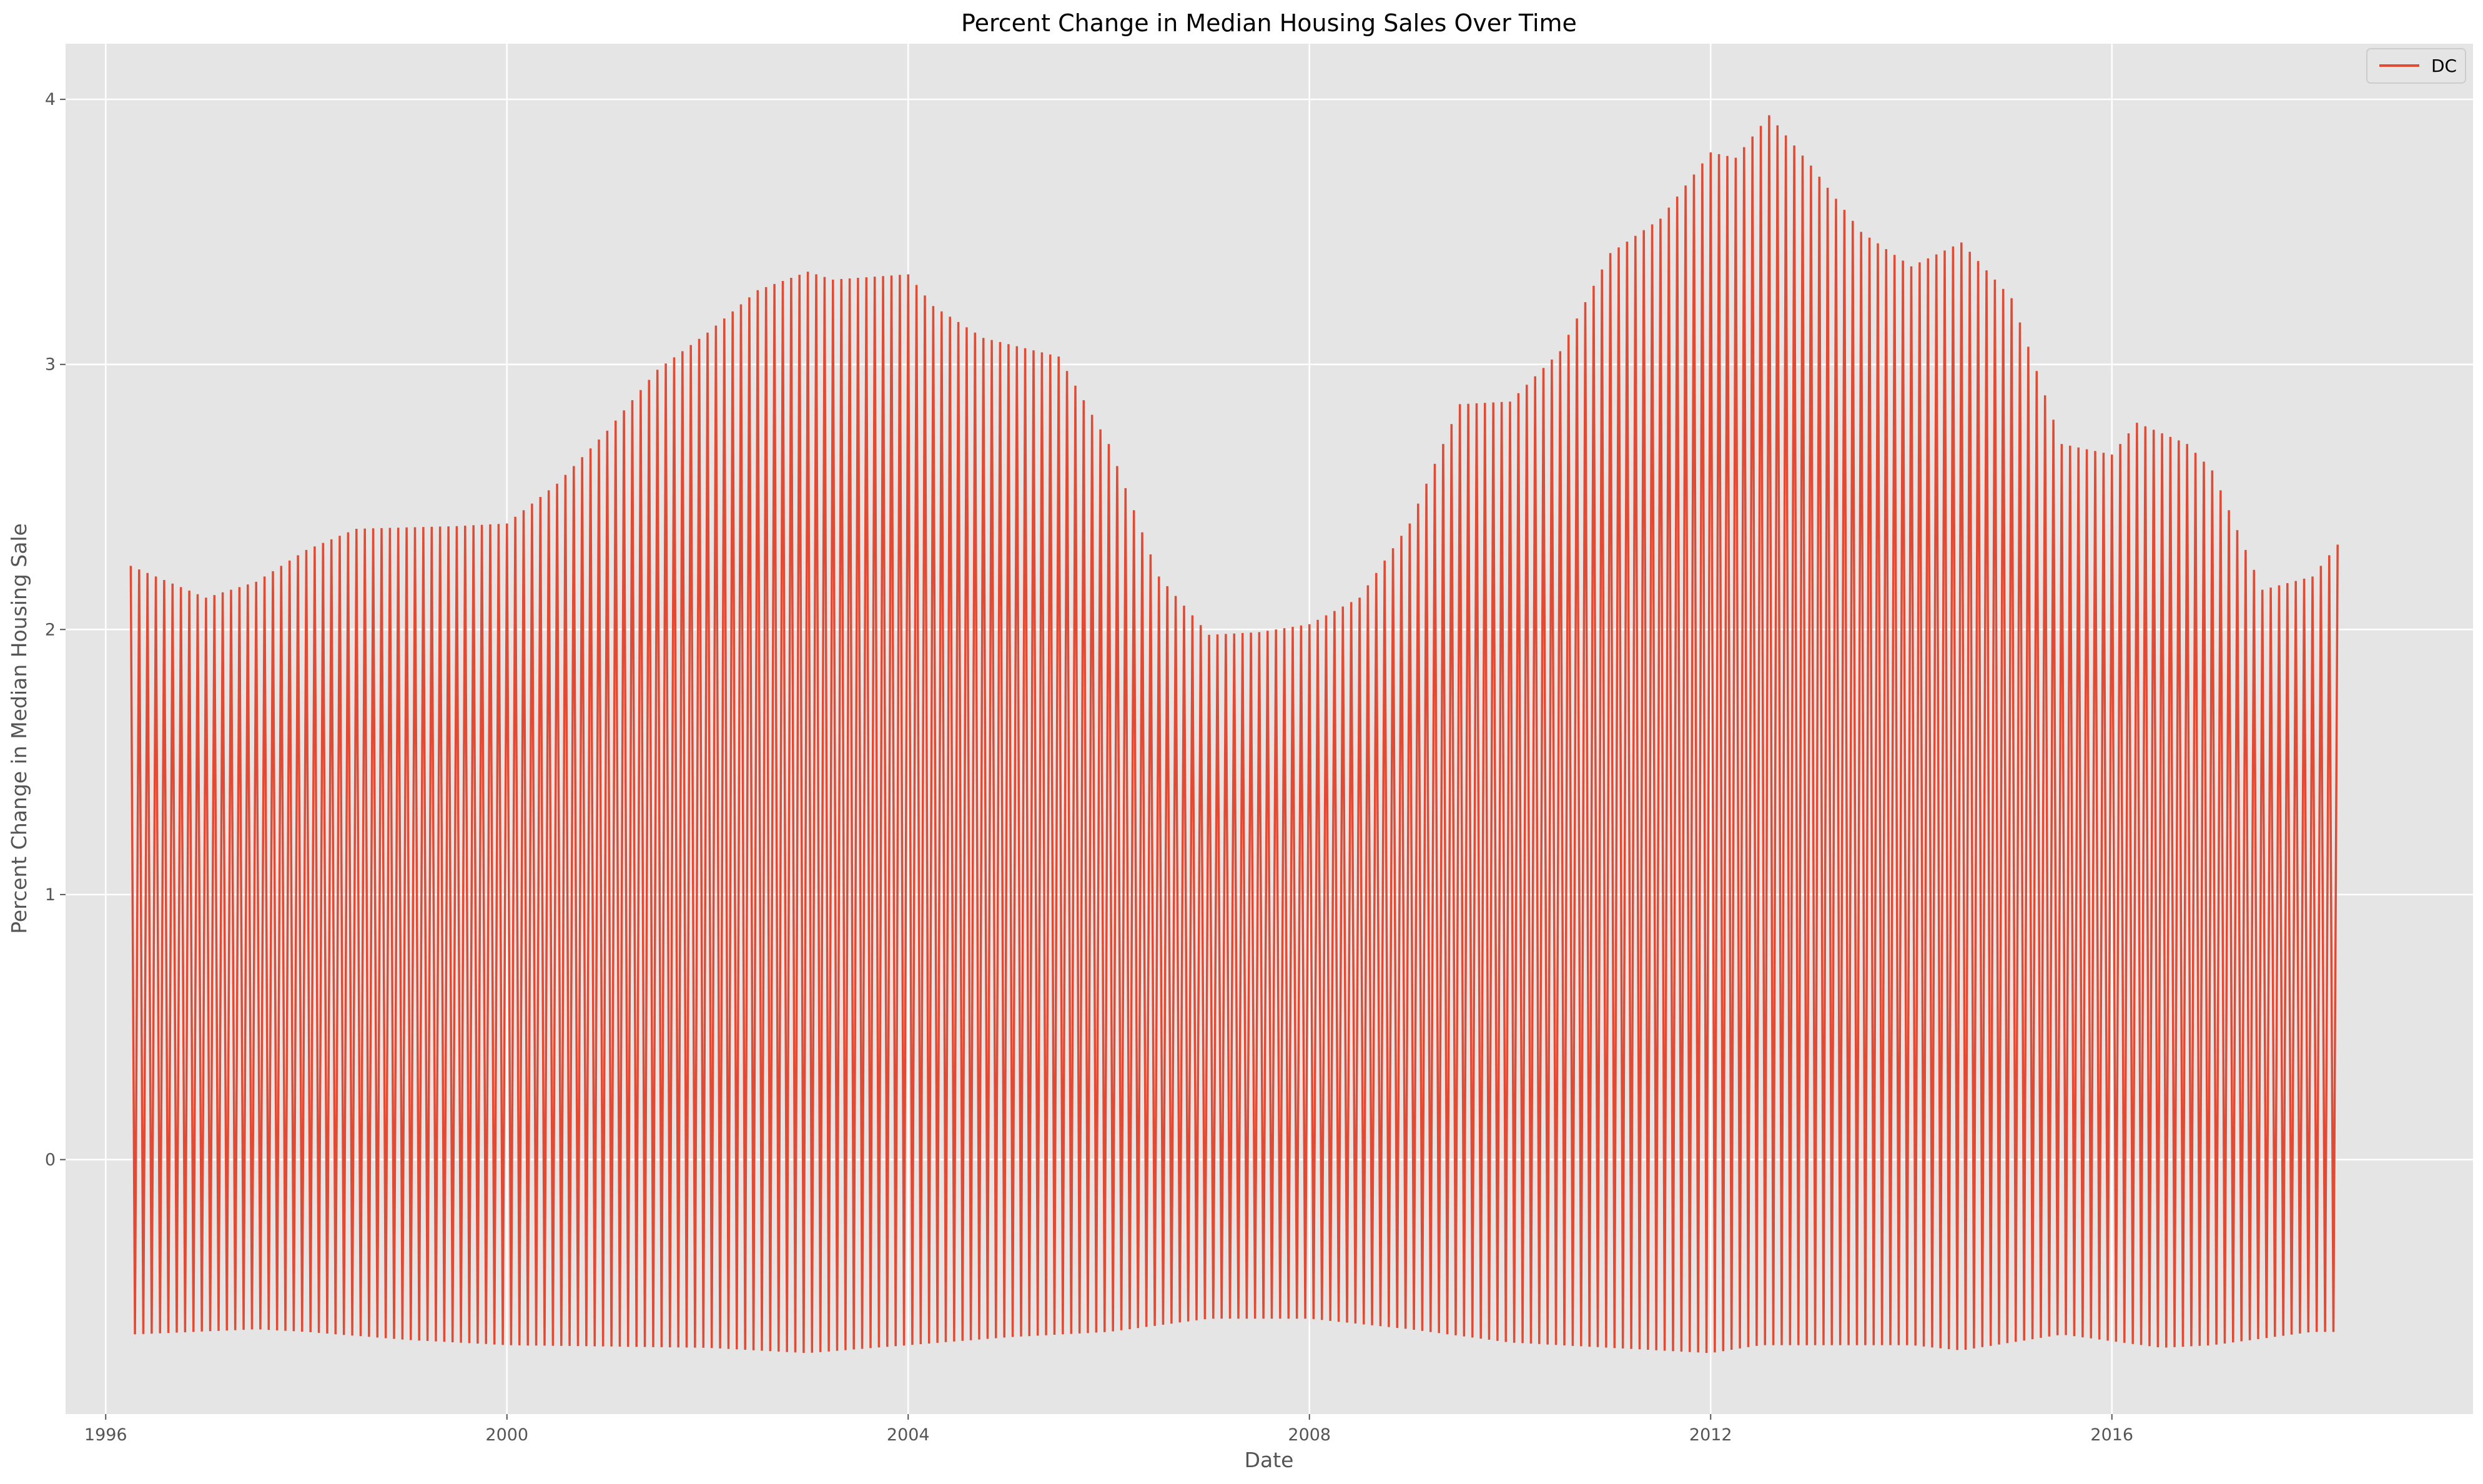 The height and width of the screenshot is (1484, 2483). What do you see at coordinates (1710, 1435) in the screenshot?
I see `x-tick-label: 2012` at bounding box center [1710, 1435].